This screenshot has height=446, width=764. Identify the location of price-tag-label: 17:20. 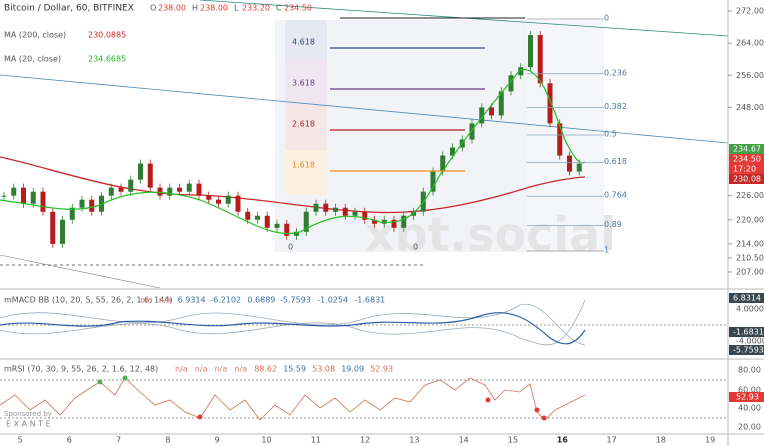
(744, 169).